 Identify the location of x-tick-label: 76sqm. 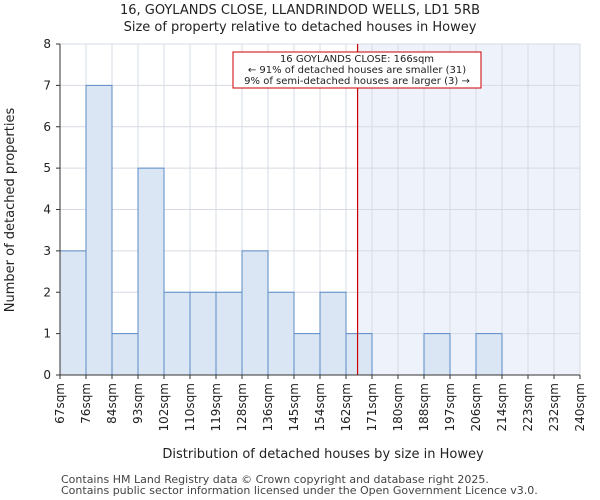
(86, 403).